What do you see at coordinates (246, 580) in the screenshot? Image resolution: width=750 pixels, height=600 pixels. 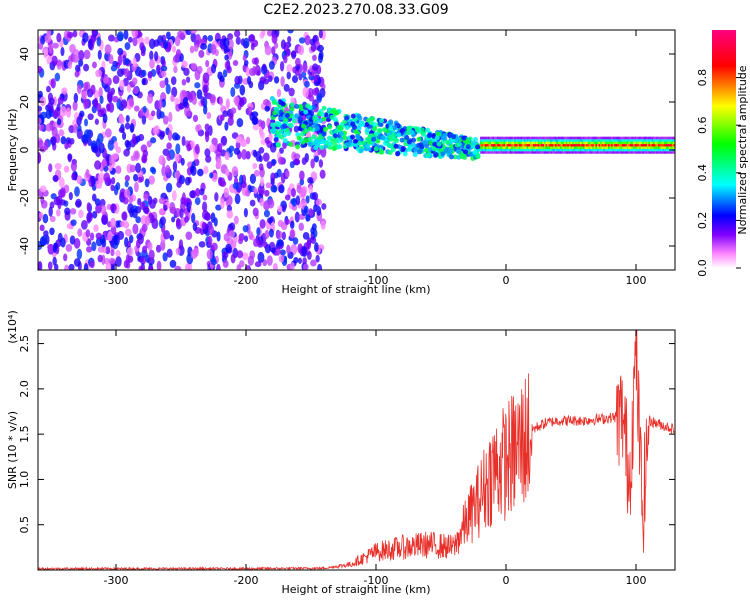 I see `snr-xtick-label: -200` at bounding box center [246, 580].